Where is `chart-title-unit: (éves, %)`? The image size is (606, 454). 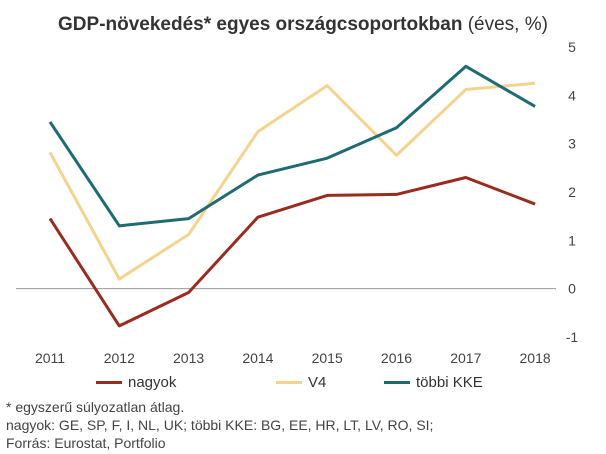 chart-title-unit: (éves, %) is located at coordinates (505, 24).